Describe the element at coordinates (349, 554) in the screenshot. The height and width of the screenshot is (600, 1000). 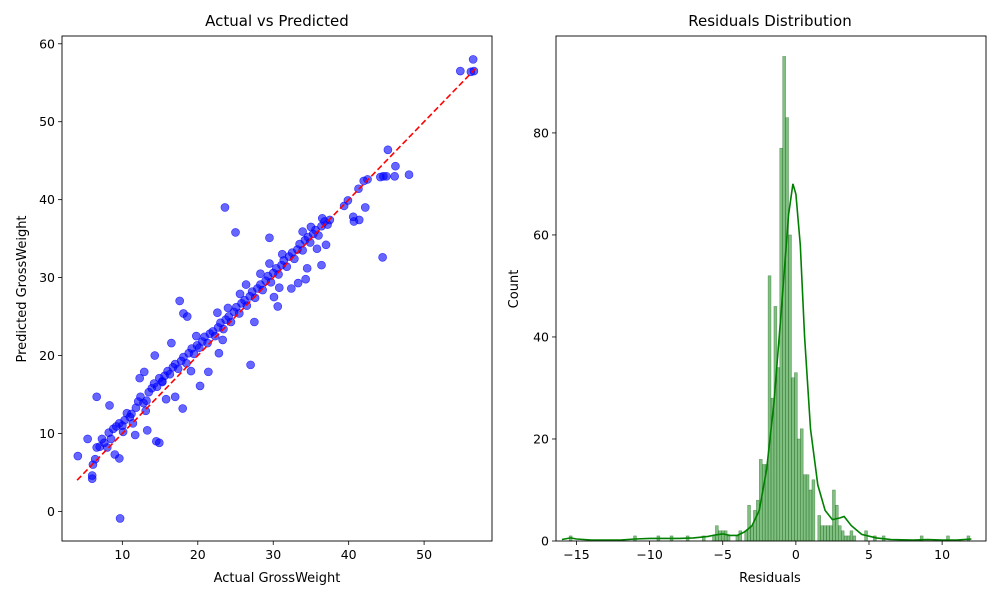
I see `x-tick-label: 40` at that location.